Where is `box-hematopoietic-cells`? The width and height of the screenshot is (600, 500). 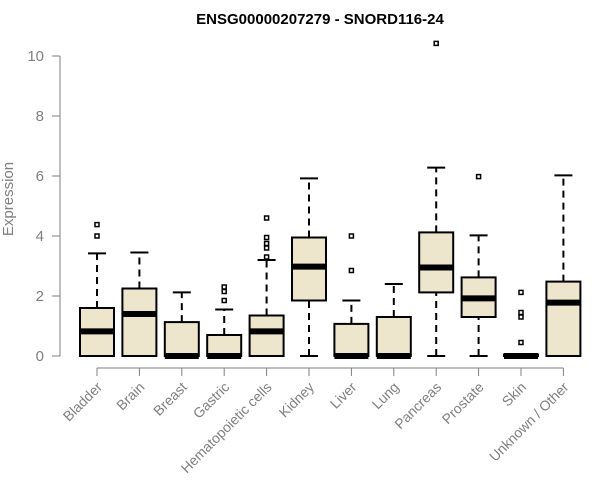
box-hematopoietic-cells is located at coordinates (266, 286).